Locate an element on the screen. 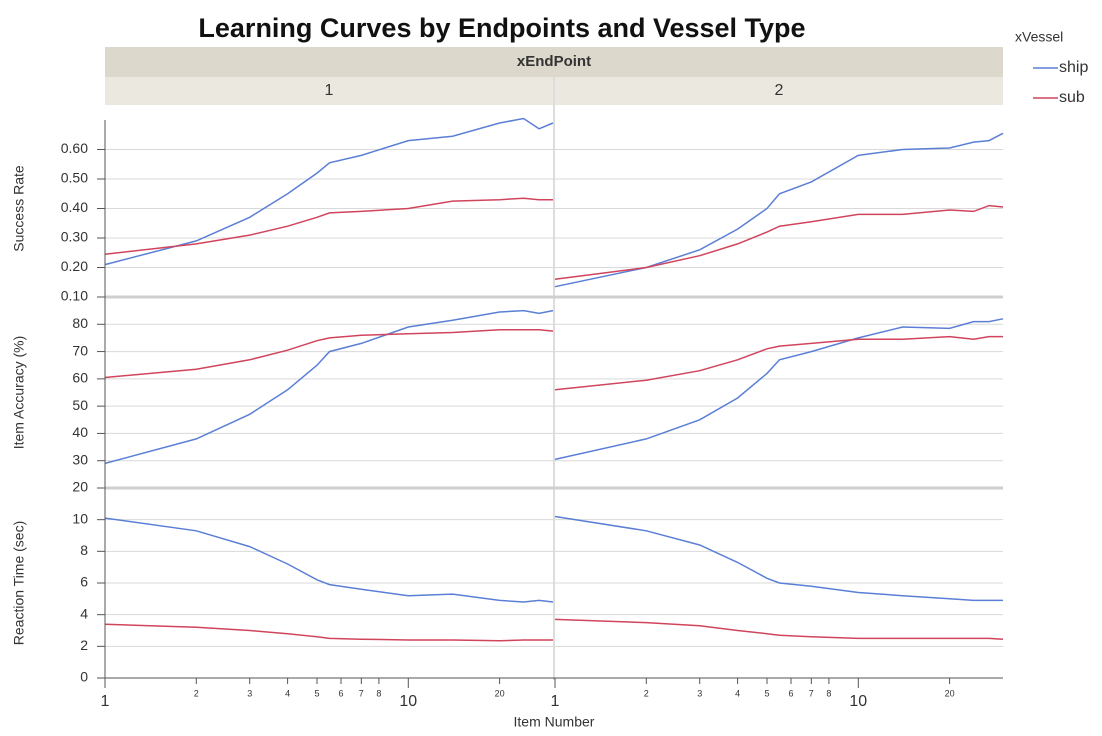  y-tick-label: 2 is located at coordinates (84, 645).